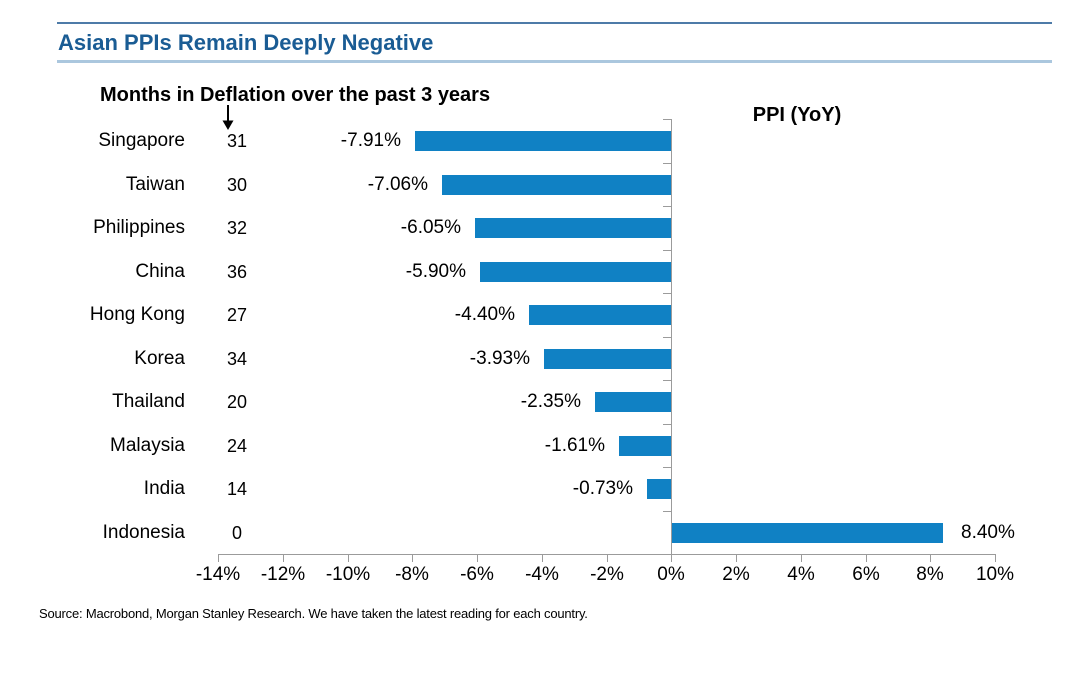 This screenshot has width=1073, height=673. I want to click on value-label: -3.93%, so click(499, 358).